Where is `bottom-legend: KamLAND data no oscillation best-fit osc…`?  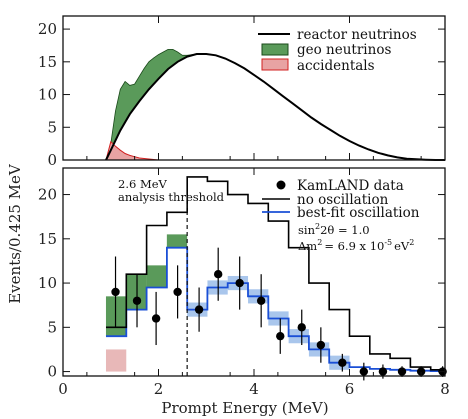
bottom-legend: KamLAND data no oscillation best-fit osc… is located at coordinates (341, 215).